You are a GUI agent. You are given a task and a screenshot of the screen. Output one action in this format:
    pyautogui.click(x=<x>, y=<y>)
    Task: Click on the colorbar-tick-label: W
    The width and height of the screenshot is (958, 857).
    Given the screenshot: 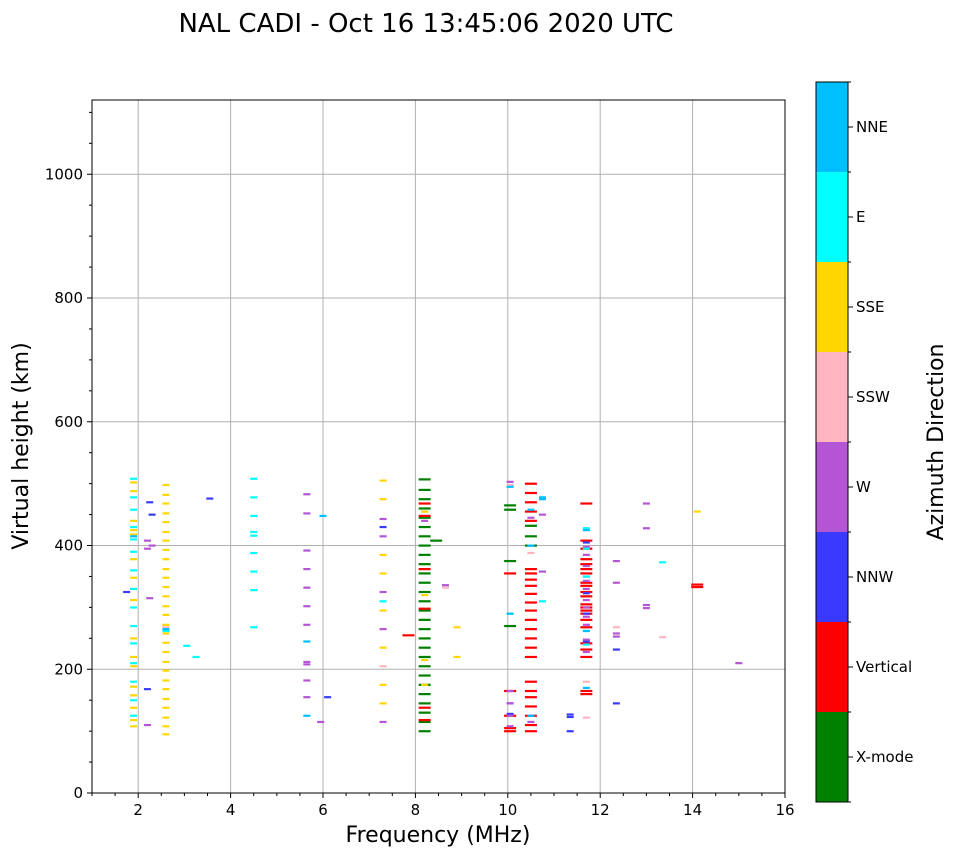 What is the action you would take?
    pyautogui.click(x=863, y=487)
    